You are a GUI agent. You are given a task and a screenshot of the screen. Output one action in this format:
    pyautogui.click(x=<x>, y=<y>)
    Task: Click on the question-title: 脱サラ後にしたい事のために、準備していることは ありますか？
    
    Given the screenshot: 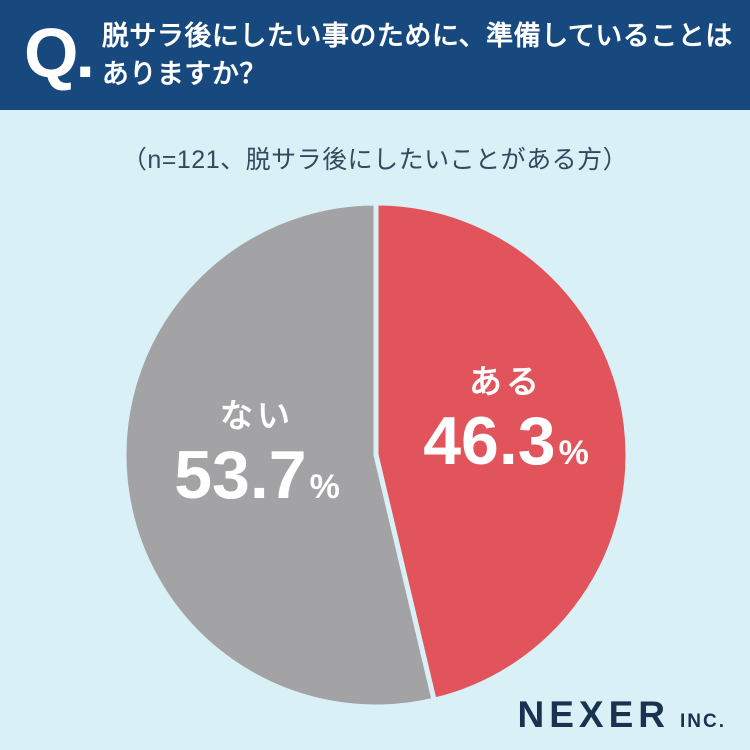 What is the action you would take?
    pyautogui.click(x=417, y=55)
    